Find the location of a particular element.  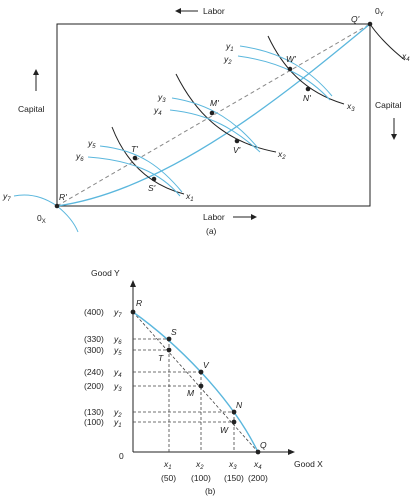

isoquant-y7 is located at coordinates (46, 213).